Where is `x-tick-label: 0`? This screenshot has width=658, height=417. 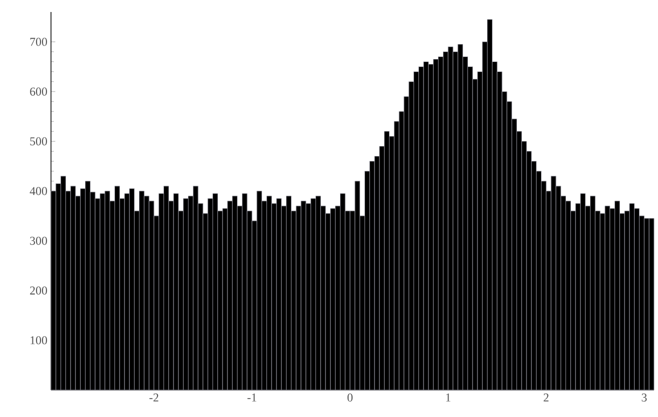 x-tick-label: 0 is located at coordinates (350, 398).